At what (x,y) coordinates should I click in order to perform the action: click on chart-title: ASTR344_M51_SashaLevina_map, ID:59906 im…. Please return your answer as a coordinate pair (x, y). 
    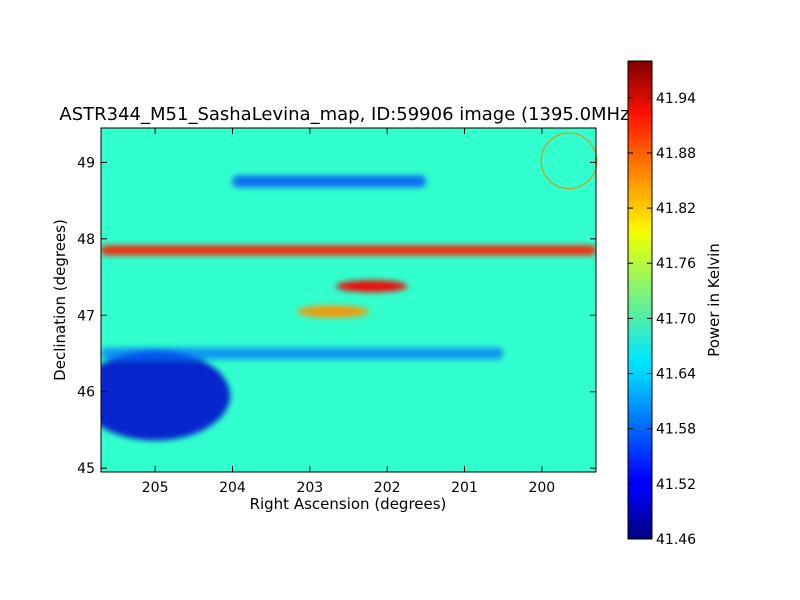
    Looking at the image, I should click on (347, 114).